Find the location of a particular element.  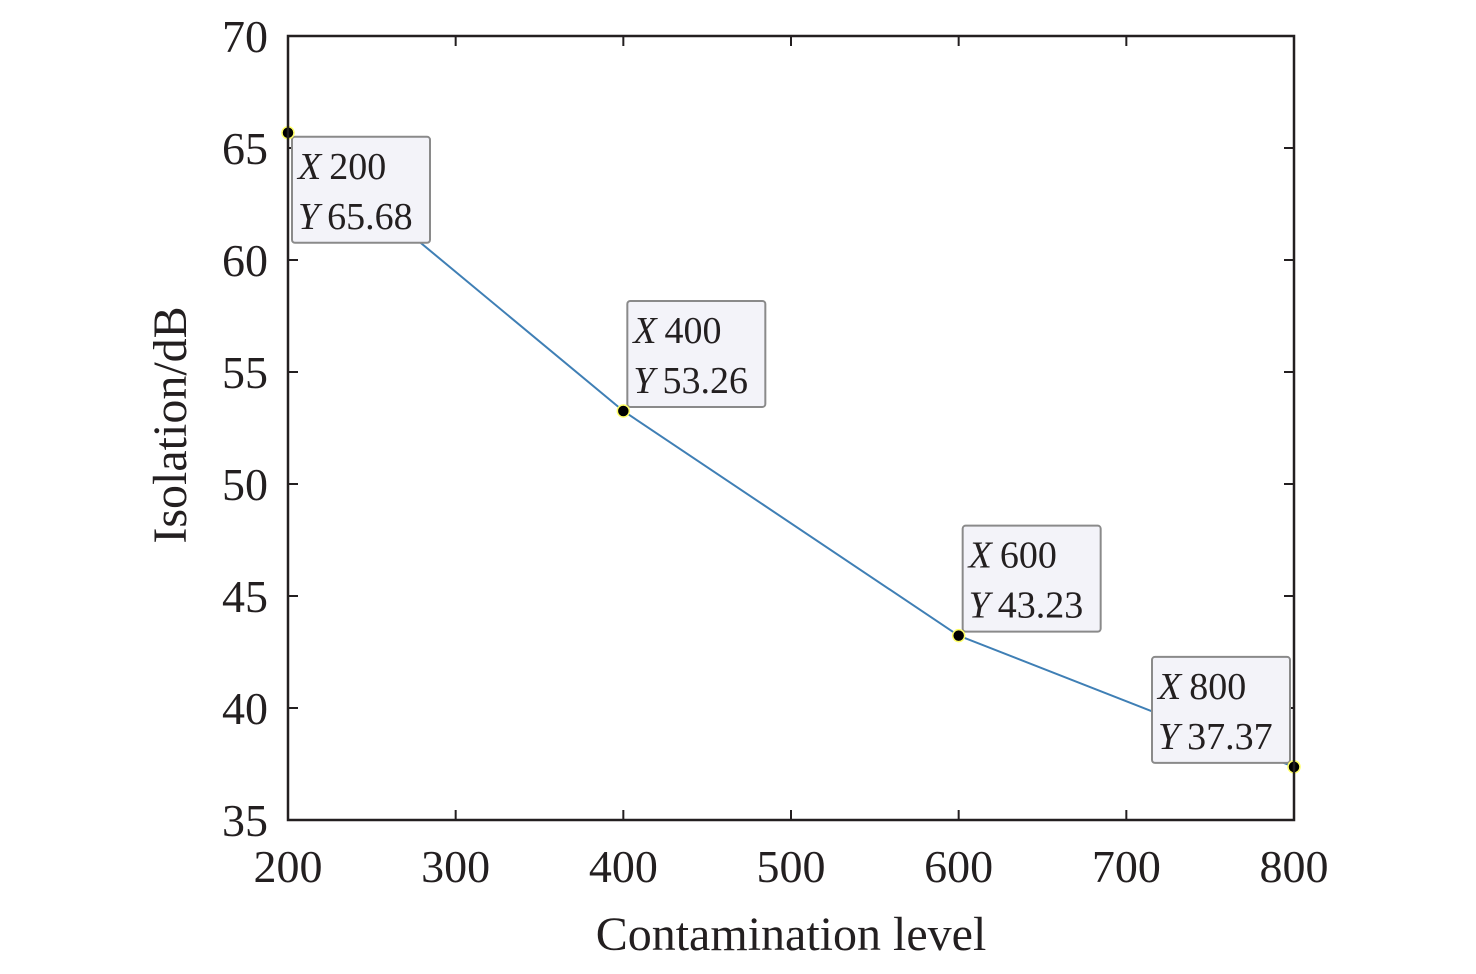

data-tip-x: X 600 is located at coordinates (1012, 556).